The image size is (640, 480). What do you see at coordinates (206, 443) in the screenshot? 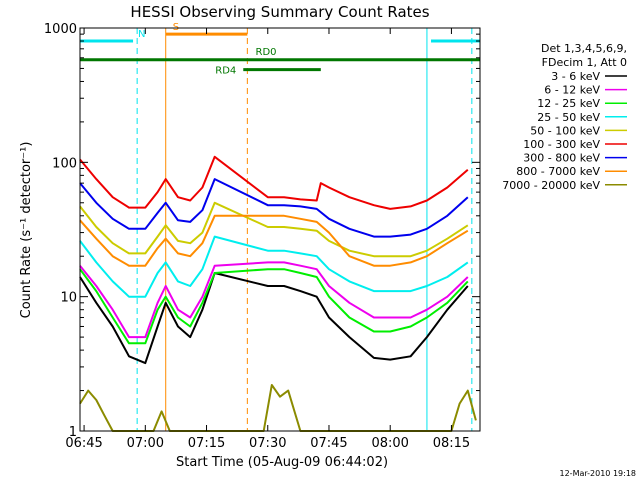
I see `x-tick-label-2: 07:15` at bounding box center [206, 443].